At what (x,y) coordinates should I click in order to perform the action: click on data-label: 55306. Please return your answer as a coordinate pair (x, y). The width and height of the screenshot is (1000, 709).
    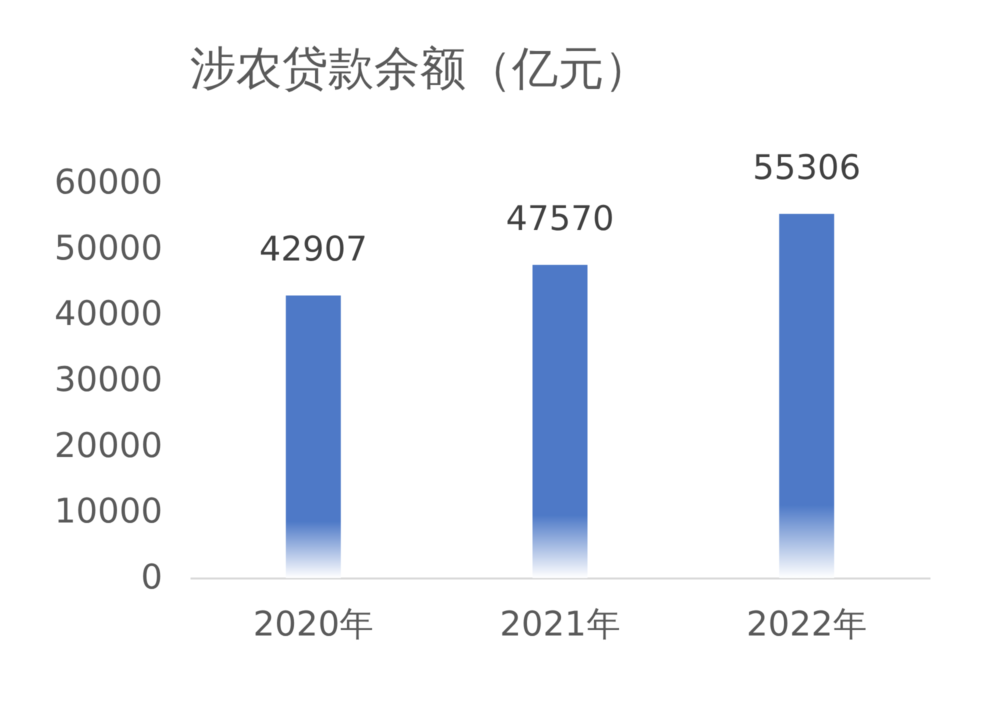
    Looking at the image, I should click on (806, 168).